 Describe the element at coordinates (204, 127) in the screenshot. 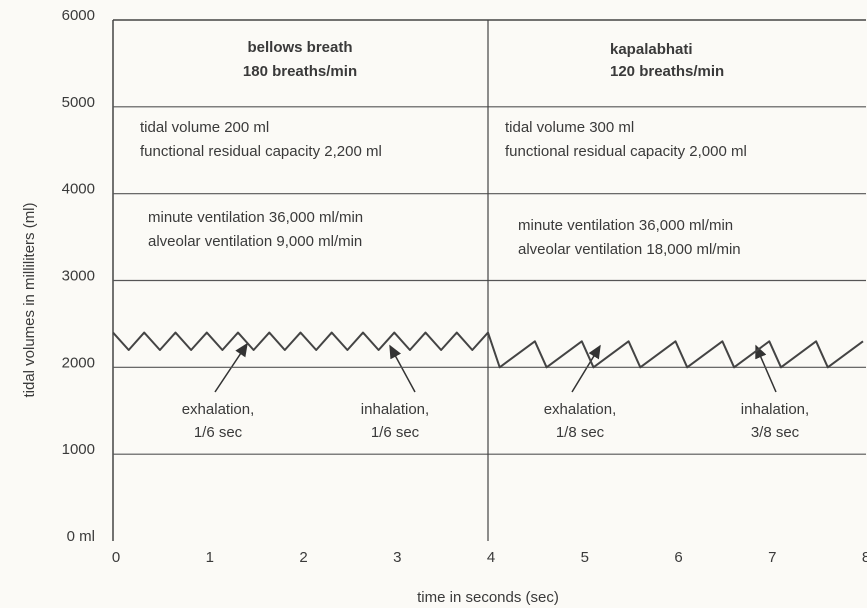

I see `annotation: tidal volume 200 ml` at that location.